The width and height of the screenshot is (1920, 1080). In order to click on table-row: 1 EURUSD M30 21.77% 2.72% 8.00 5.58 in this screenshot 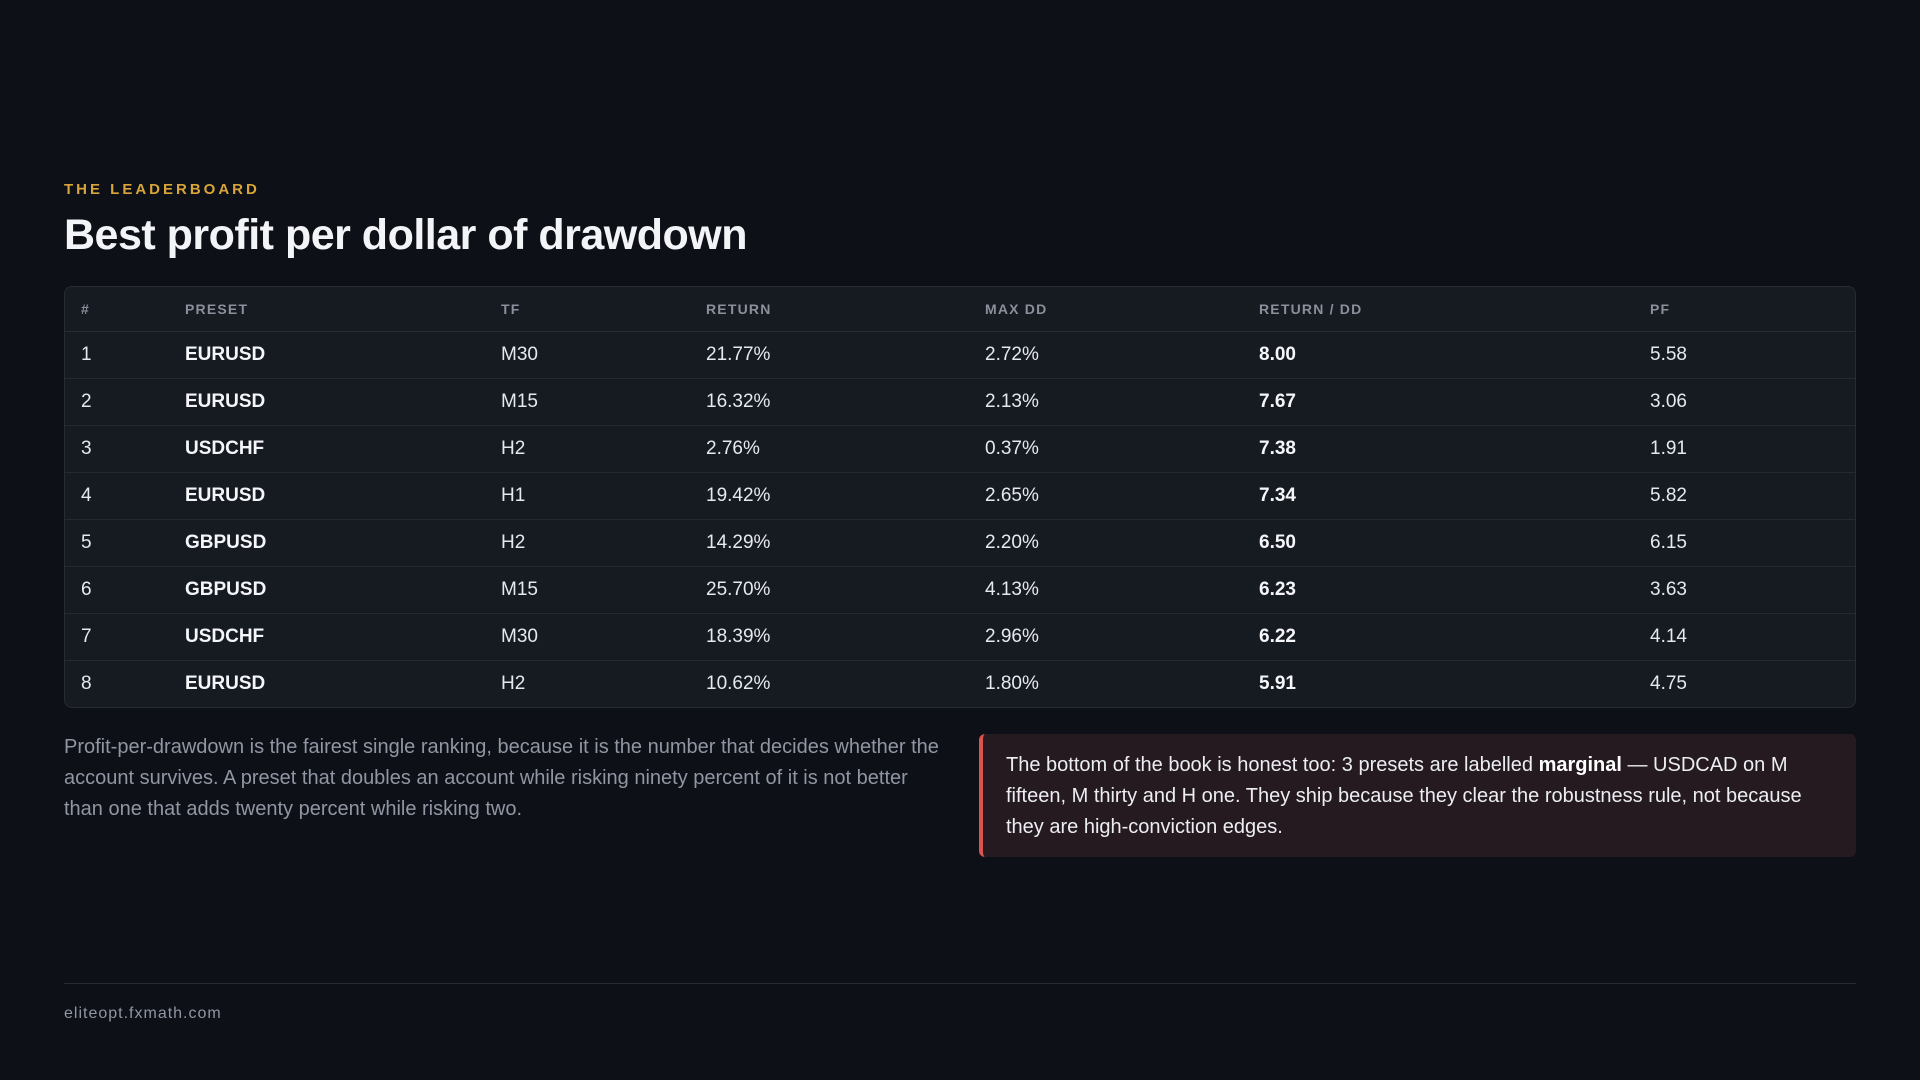, I will do `click(960, 355)`.